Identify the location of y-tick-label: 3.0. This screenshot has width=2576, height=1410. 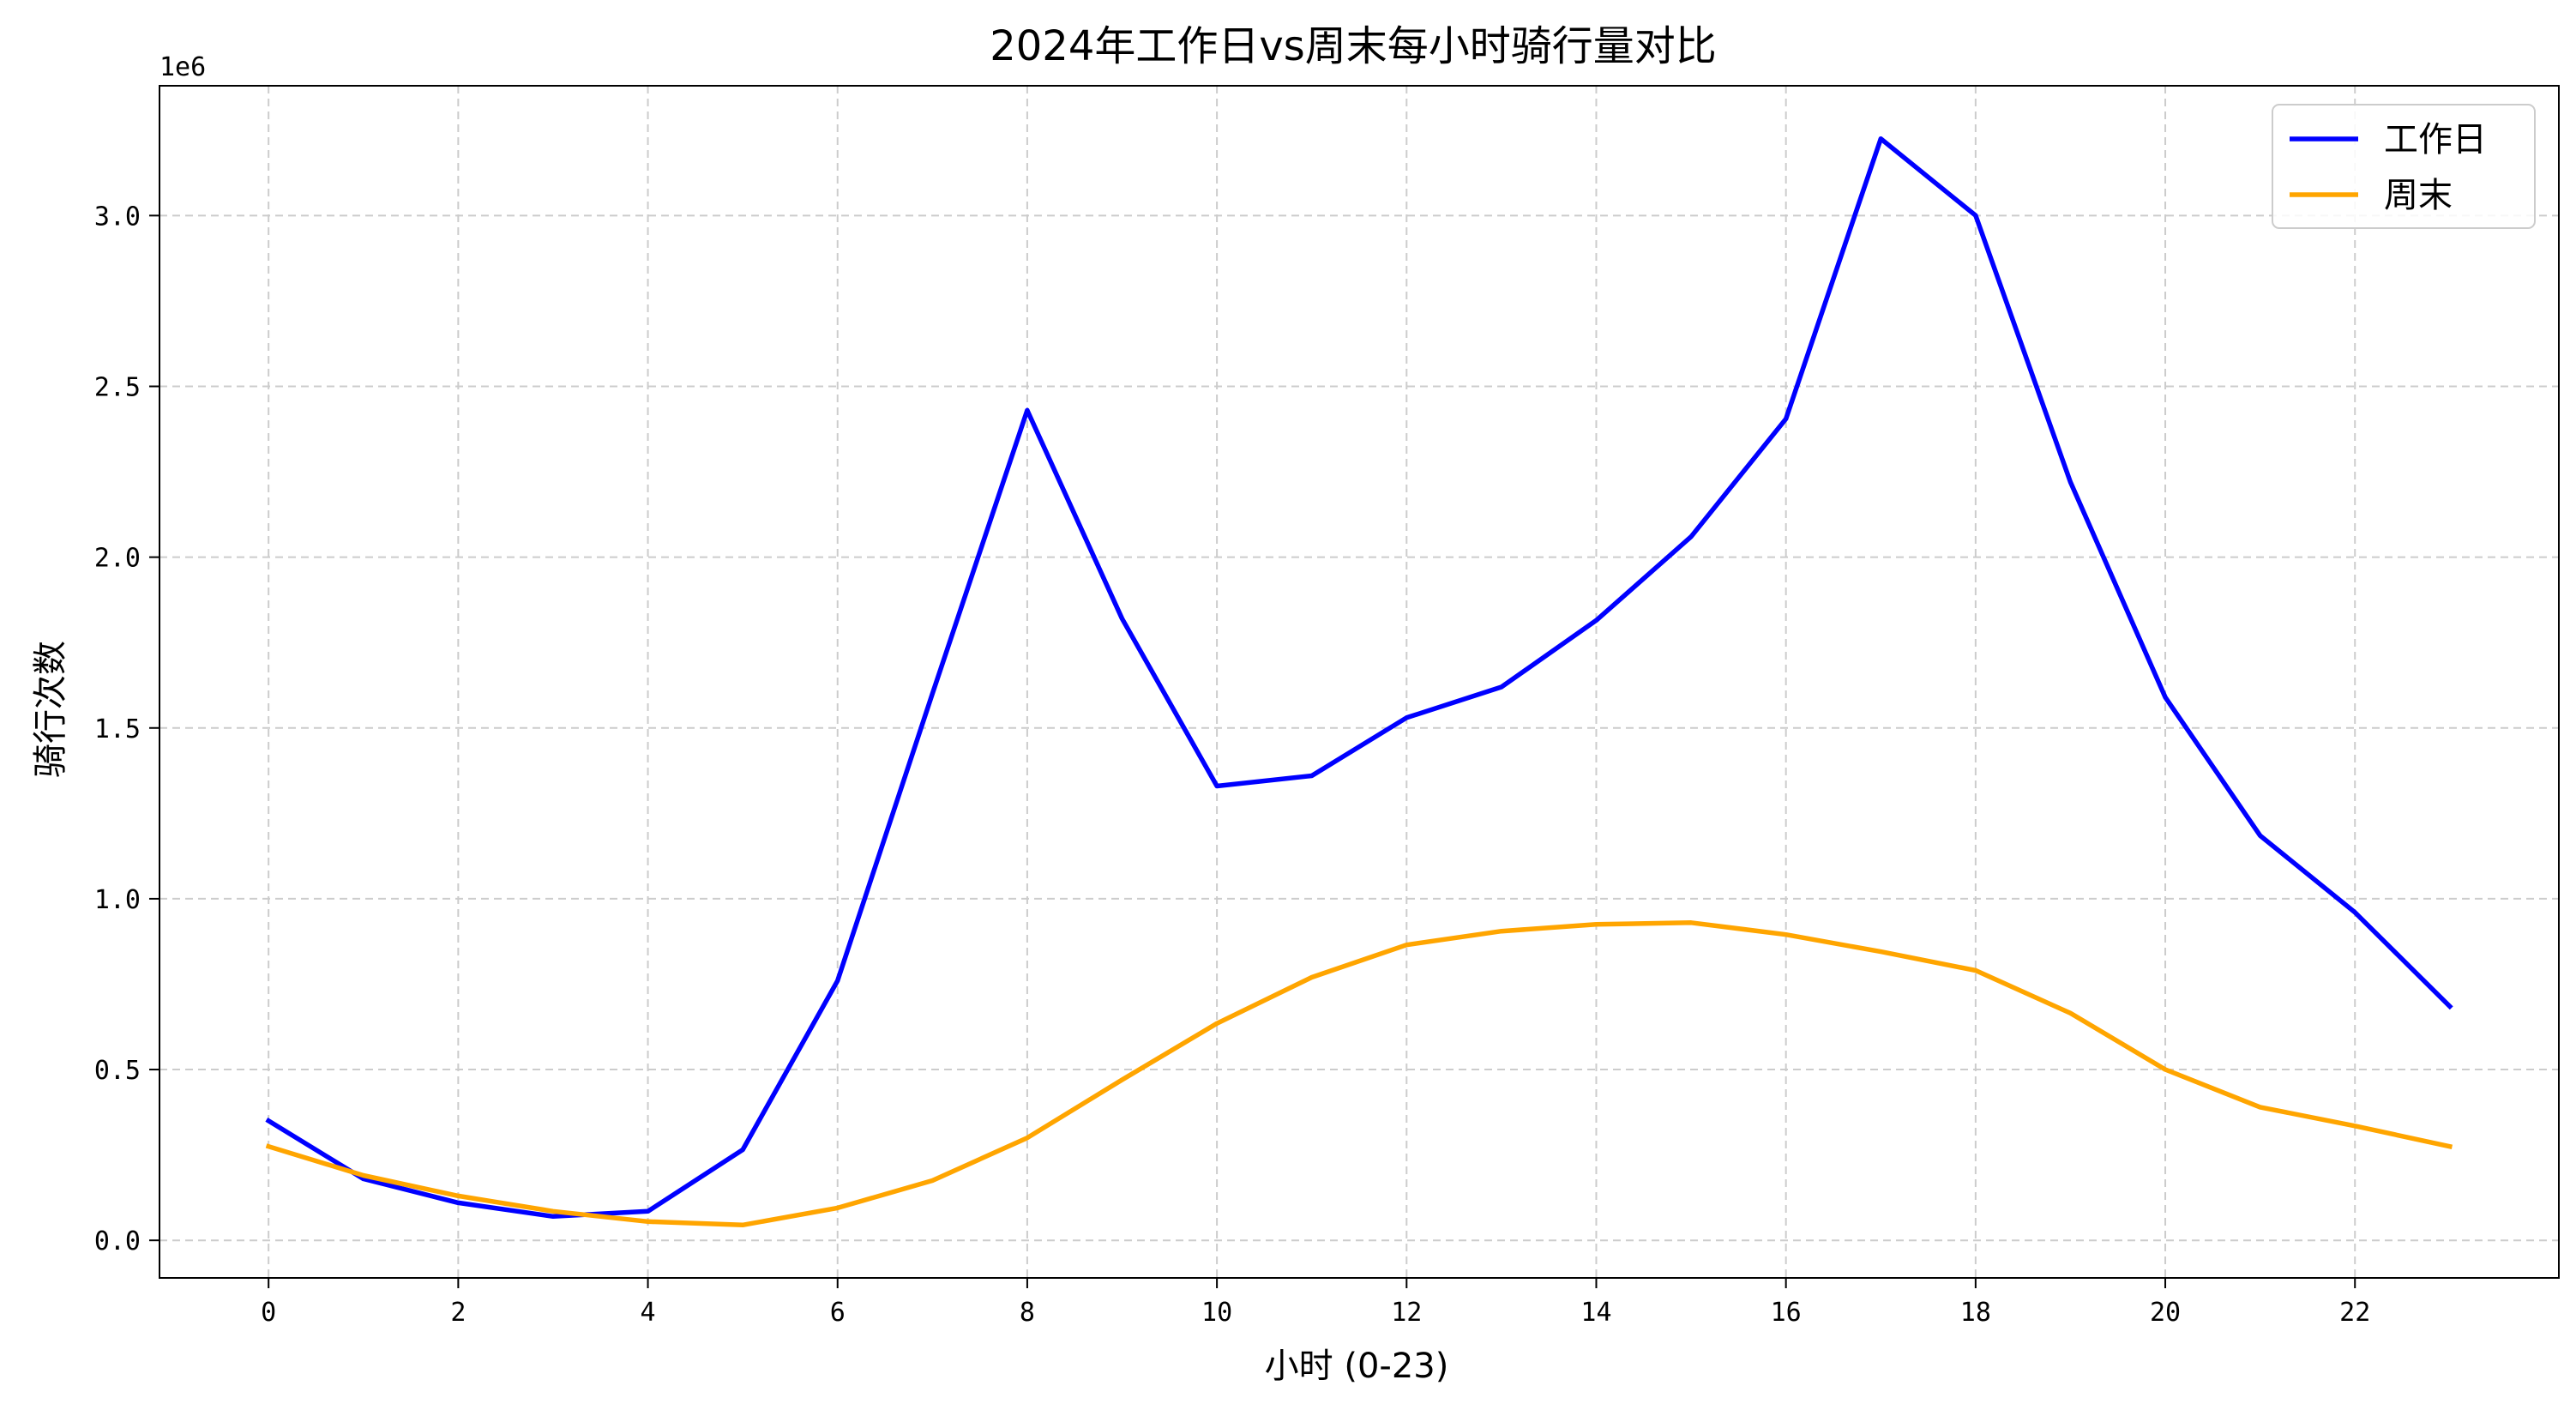
(117, 217).